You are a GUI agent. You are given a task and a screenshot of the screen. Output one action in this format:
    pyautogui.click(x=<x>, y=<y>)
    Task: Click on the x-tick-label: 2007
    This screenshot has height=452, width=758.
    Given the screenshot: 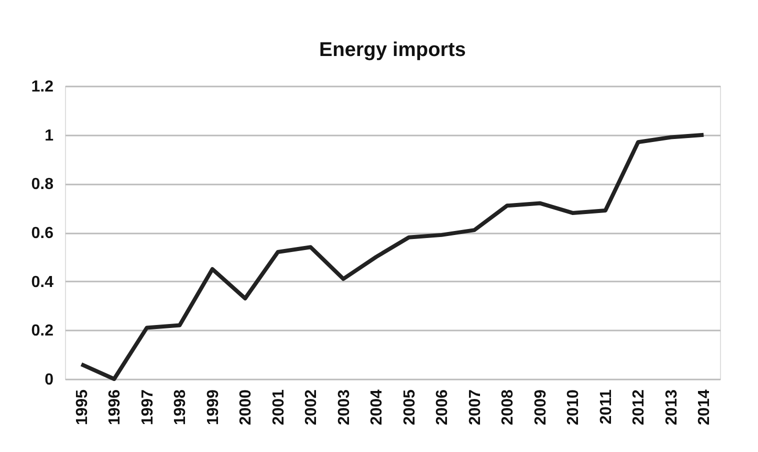 What is the action you would take?
    pyautogui.click(x=475, y=407)
    